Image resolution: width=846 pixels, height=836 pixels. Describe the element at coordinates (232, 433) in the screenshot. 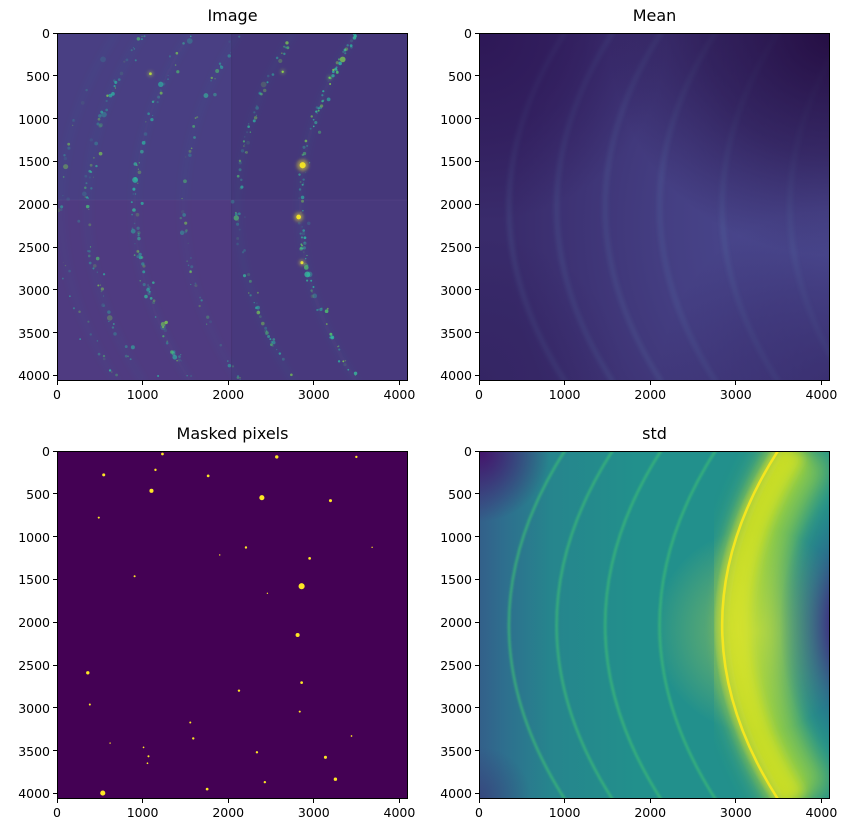

I see `subplot-masked-pixels-title: Masked pixels` at that location.